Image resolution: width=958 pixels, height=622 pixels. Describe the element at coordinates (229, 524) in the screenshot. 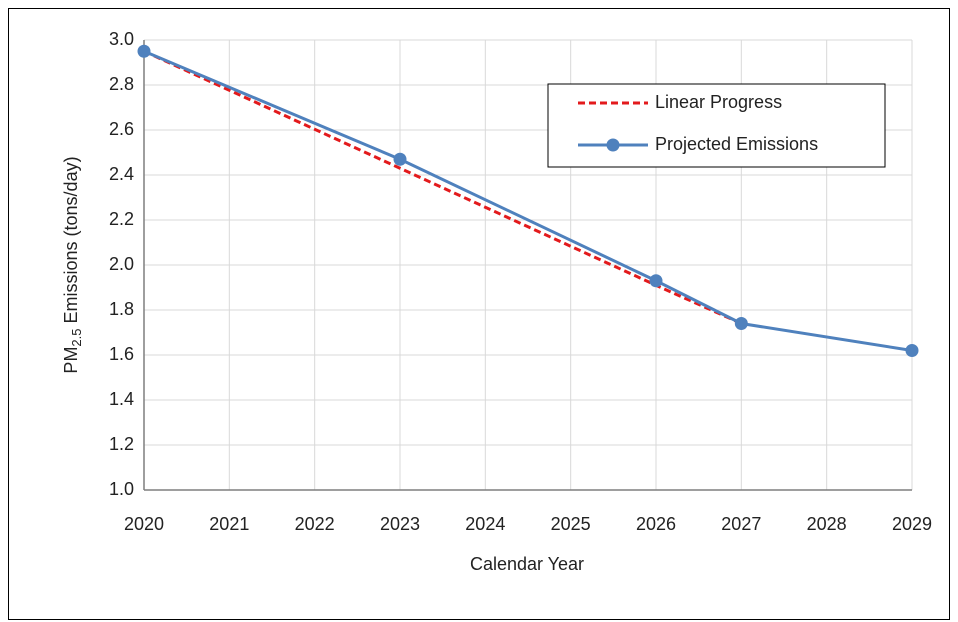

I see `x-tick-label: 2021` at that location.